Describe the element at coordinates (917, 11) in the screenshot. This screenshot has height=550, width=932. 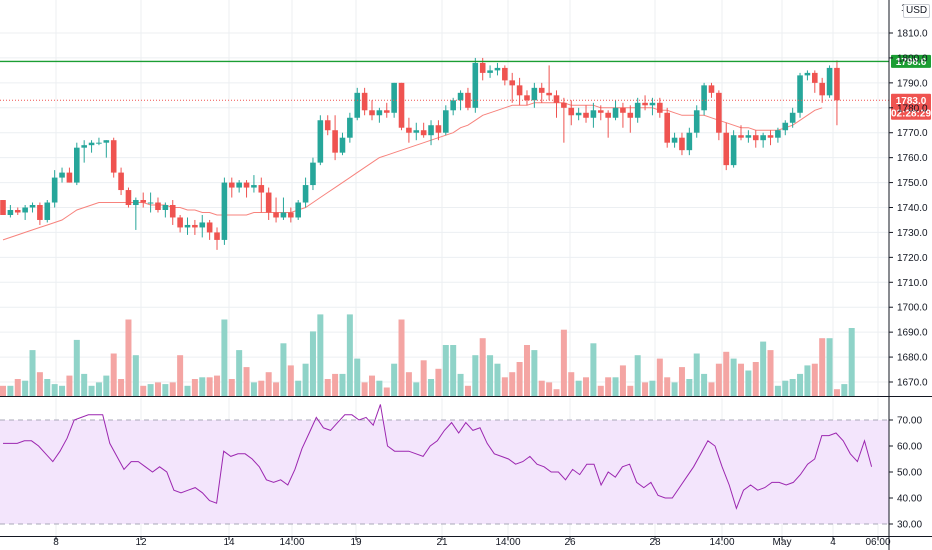
I see `currency-badge: USD` at that location.